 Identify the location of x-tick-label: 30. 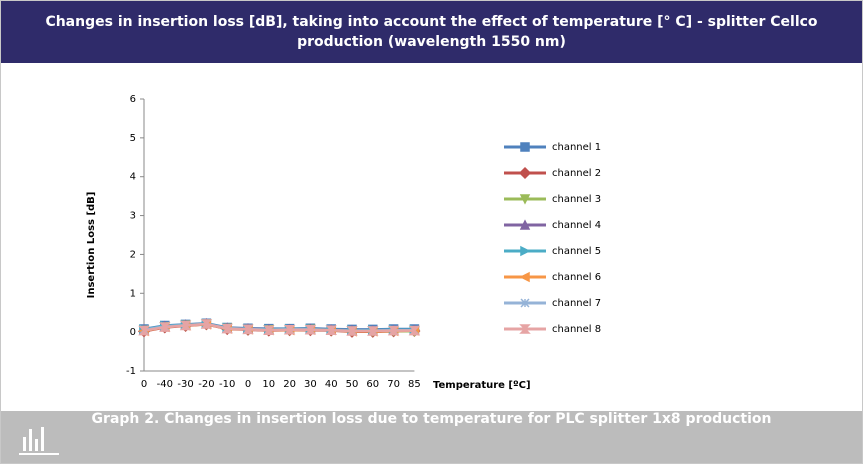
(310, 384).